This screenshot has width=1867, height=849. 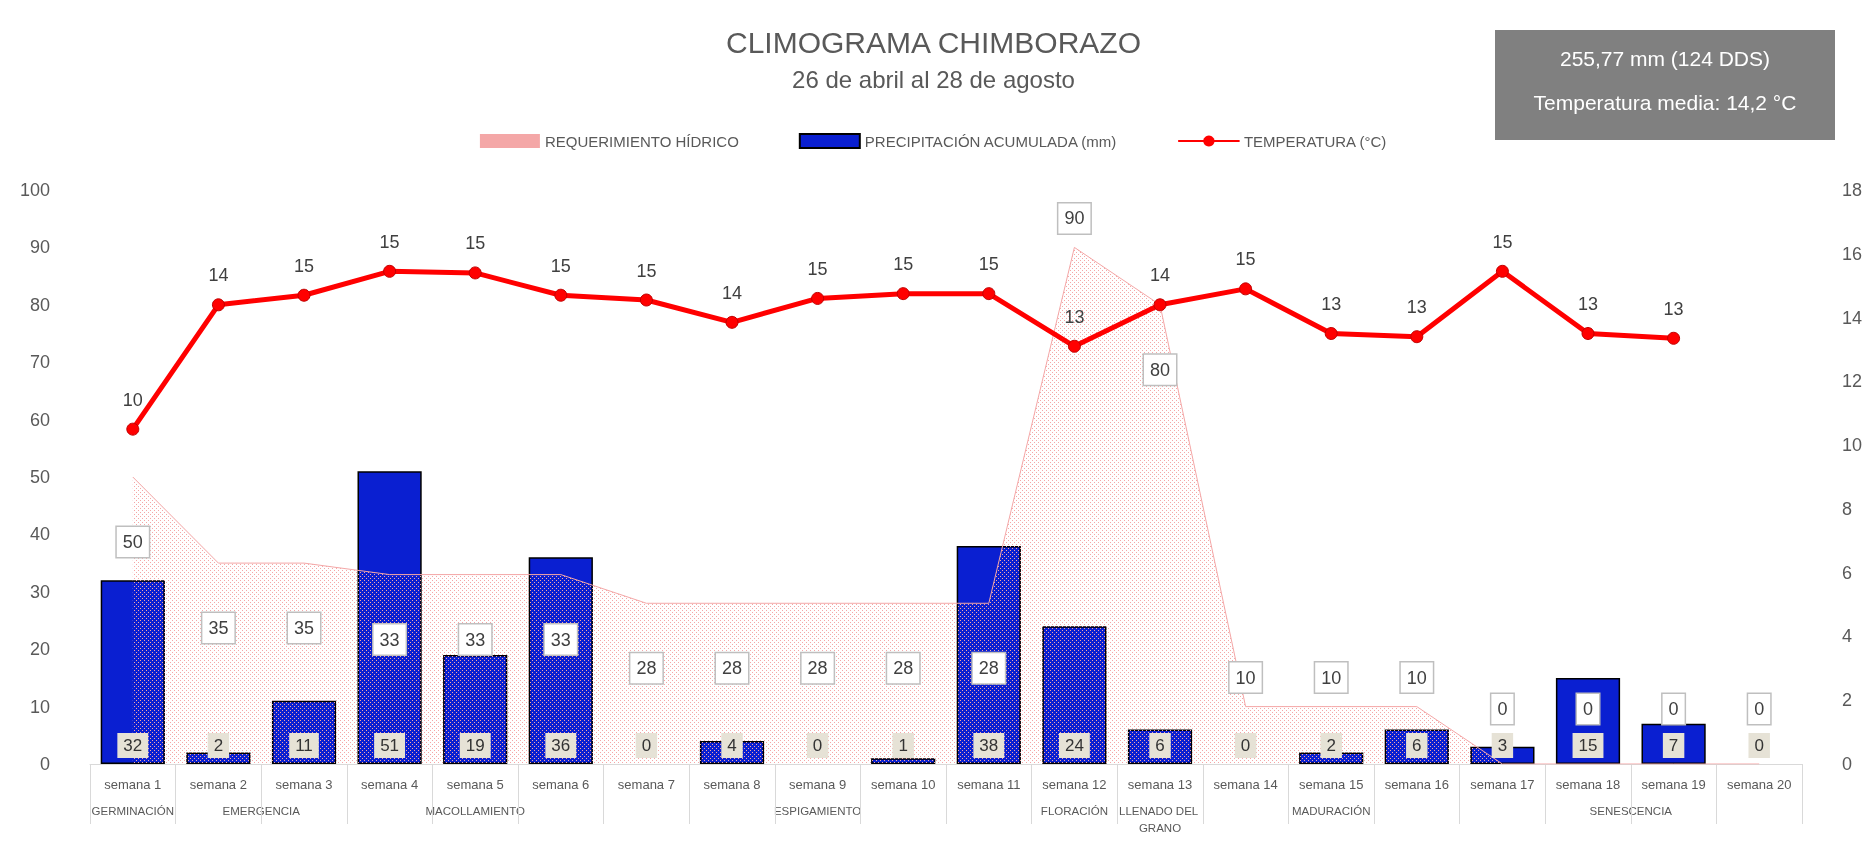 What do you see at coordinates (933, 79) in the screenshot?
I see `chart-subtitle: 26 de abril al 28 de agosto` at bounding box center [933, 79].